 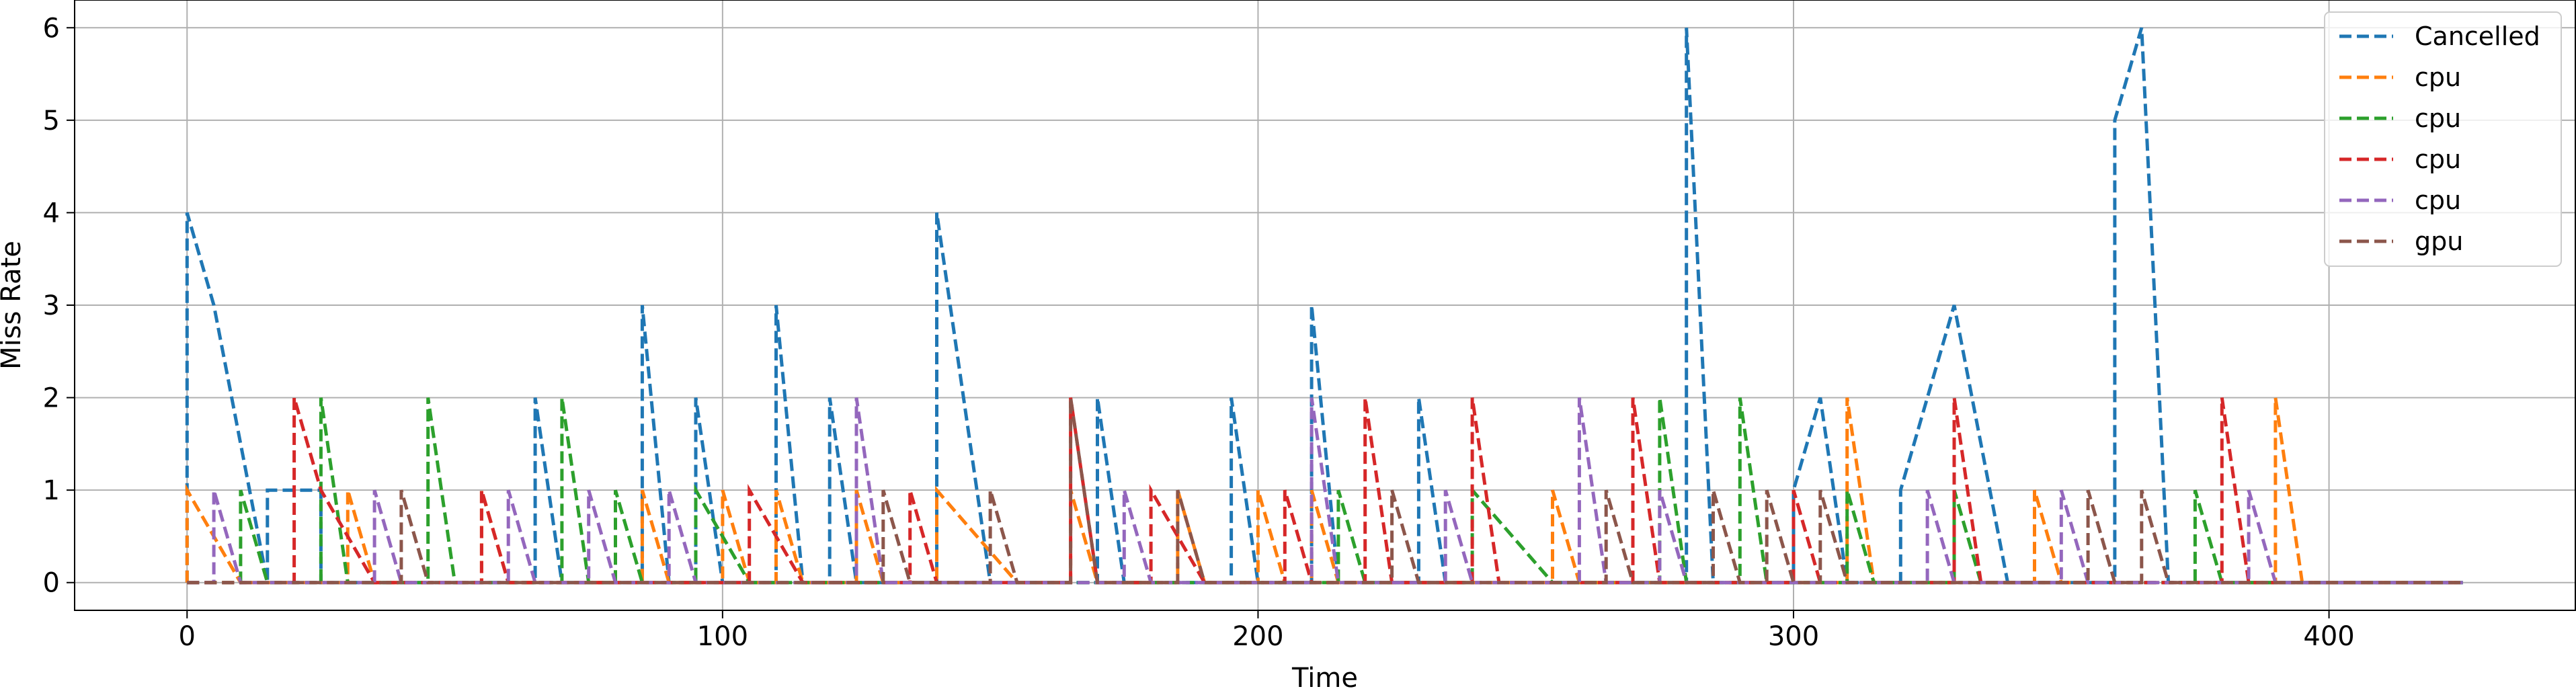 I want to click on x-tick-label: 200, so click(x=1257, y=636).